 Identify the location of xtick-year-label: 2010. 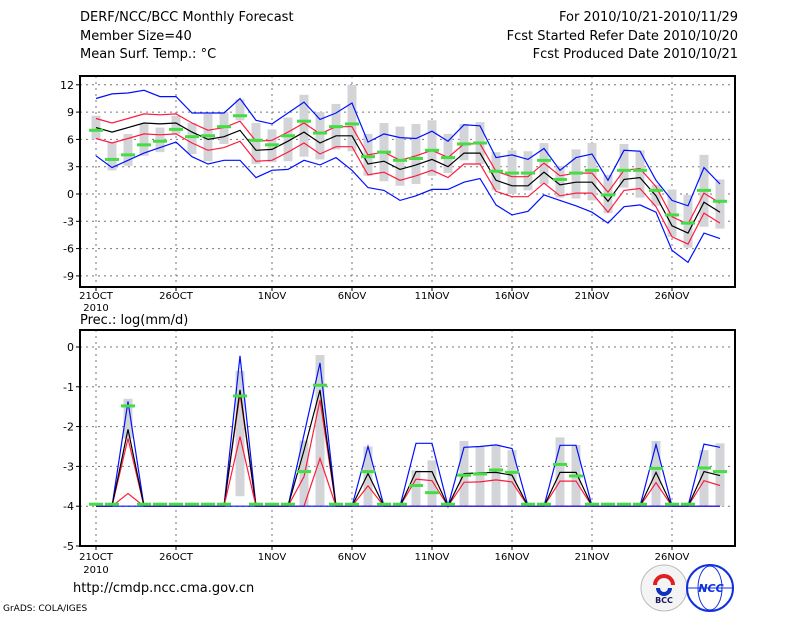
(95, 570).